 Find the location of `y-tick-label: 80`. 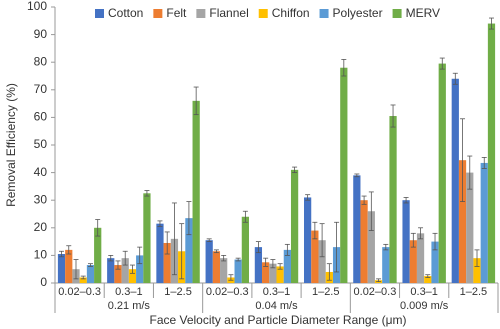

y-tick-label: 80 is located at coordinates (41, 61).